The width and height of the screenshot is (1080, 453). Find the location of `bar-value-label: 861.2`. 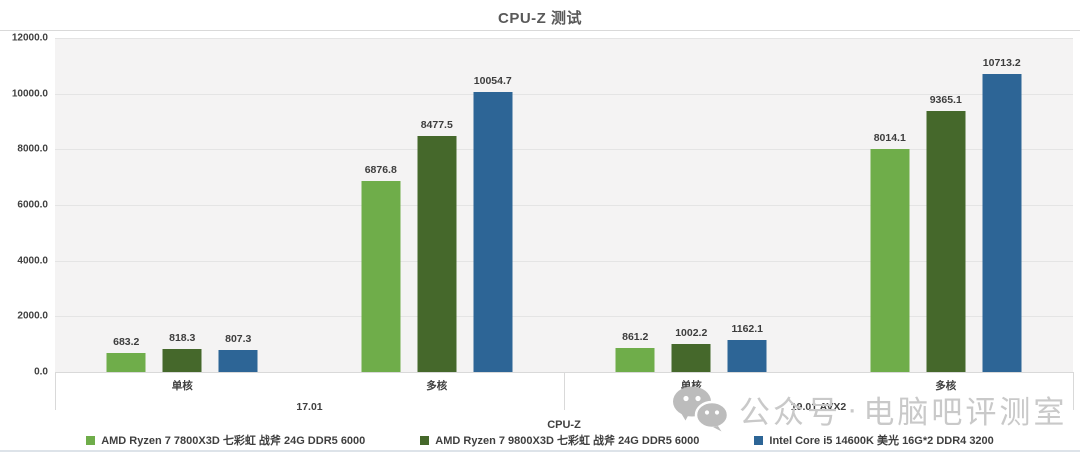

bar-value-label: 861.2 is located at coordinates (635, 337).